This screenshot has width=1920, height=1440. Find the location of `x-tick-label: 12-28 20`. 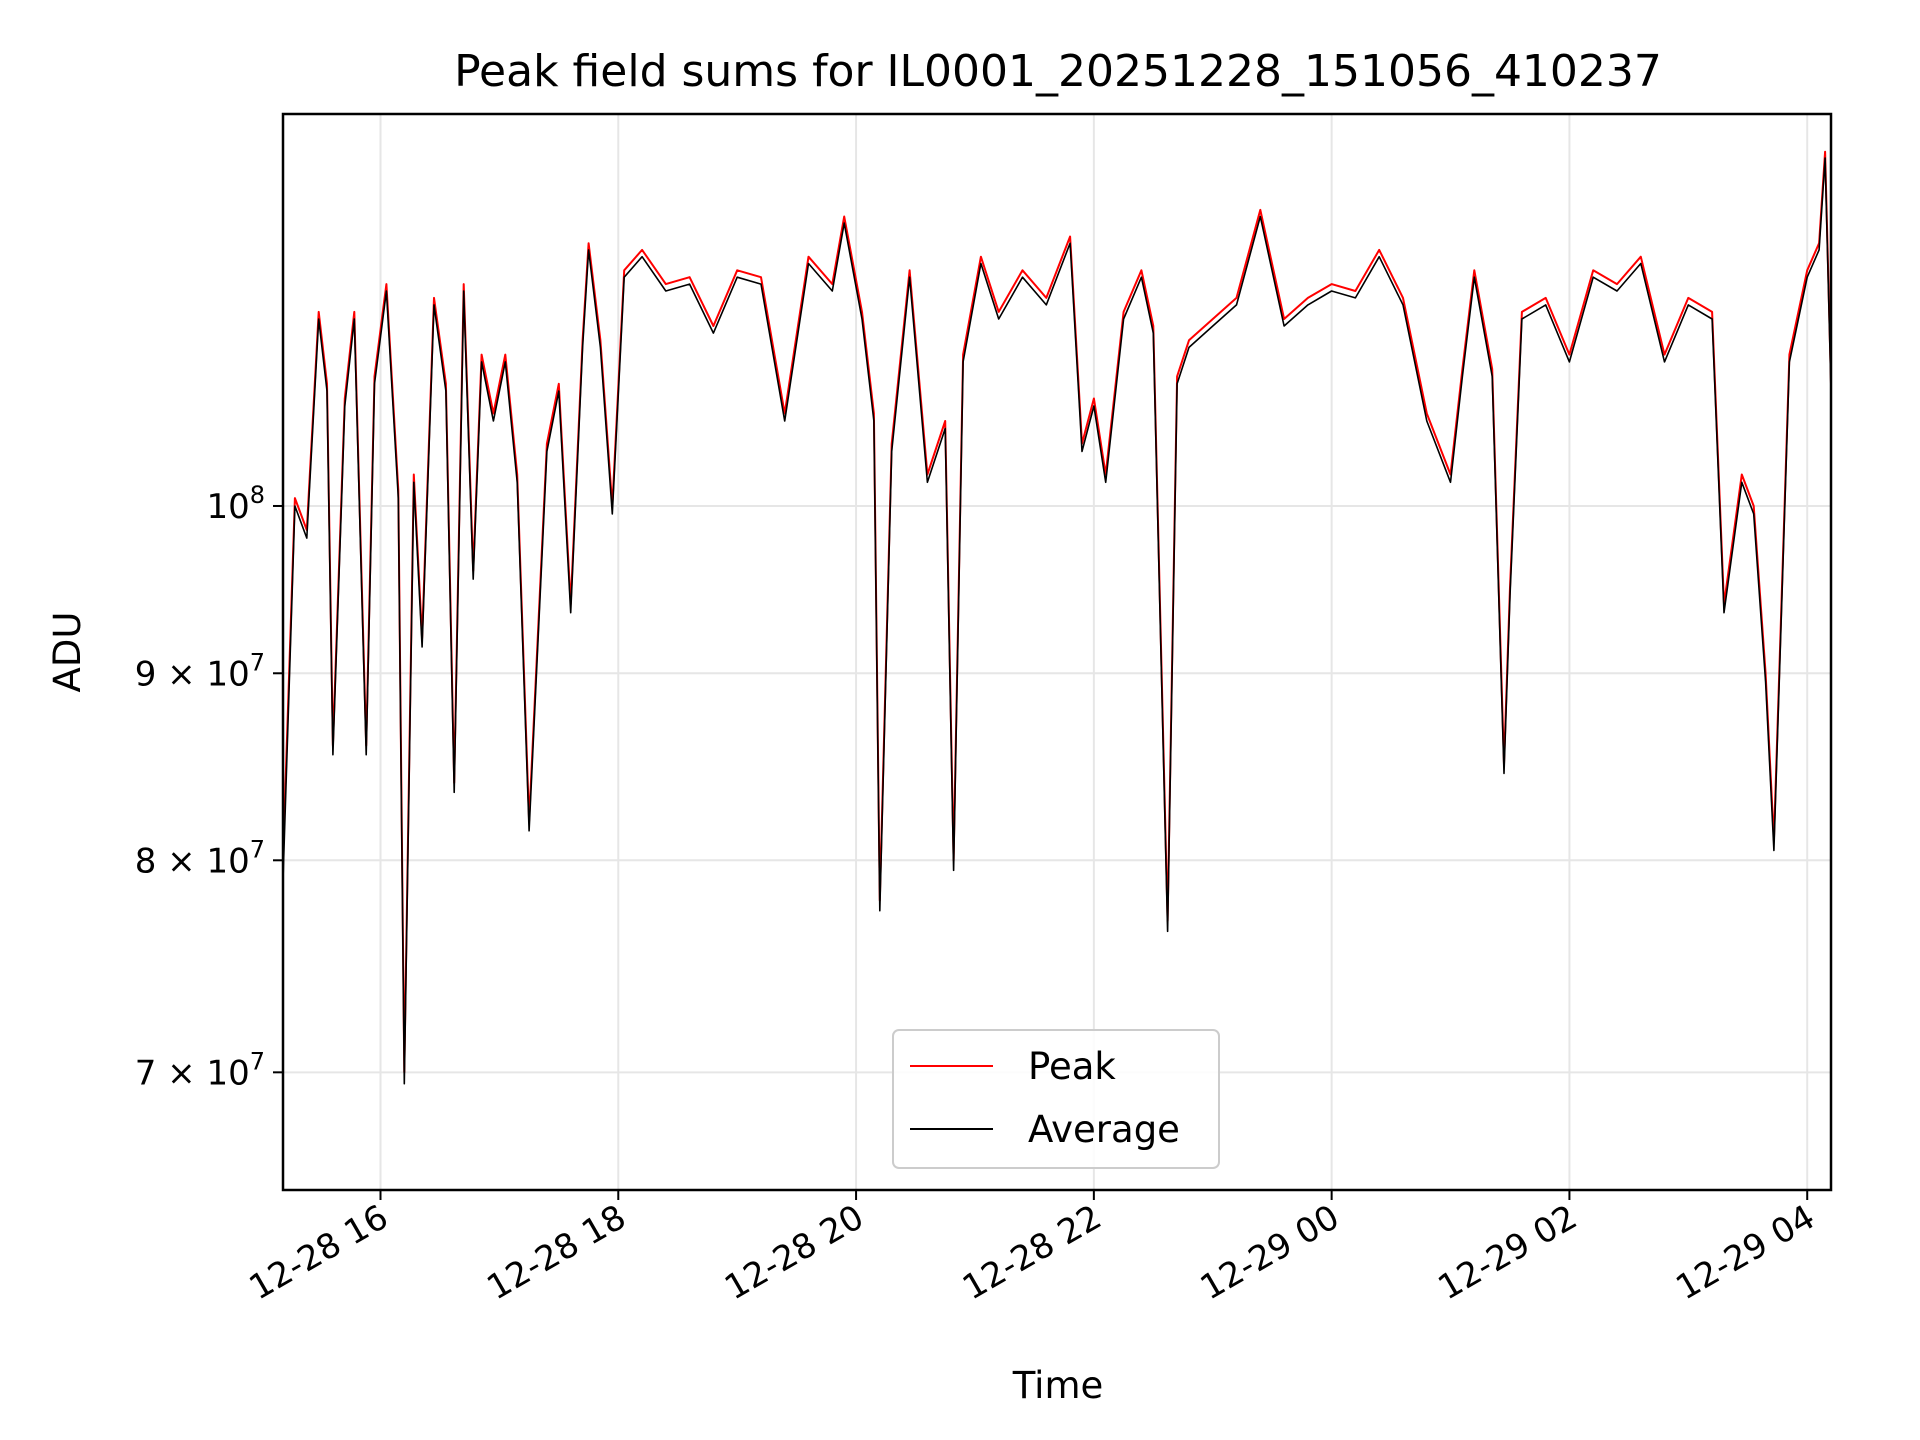

x-tick-label: 12-28 20 is located at coordinates (794, 1252).